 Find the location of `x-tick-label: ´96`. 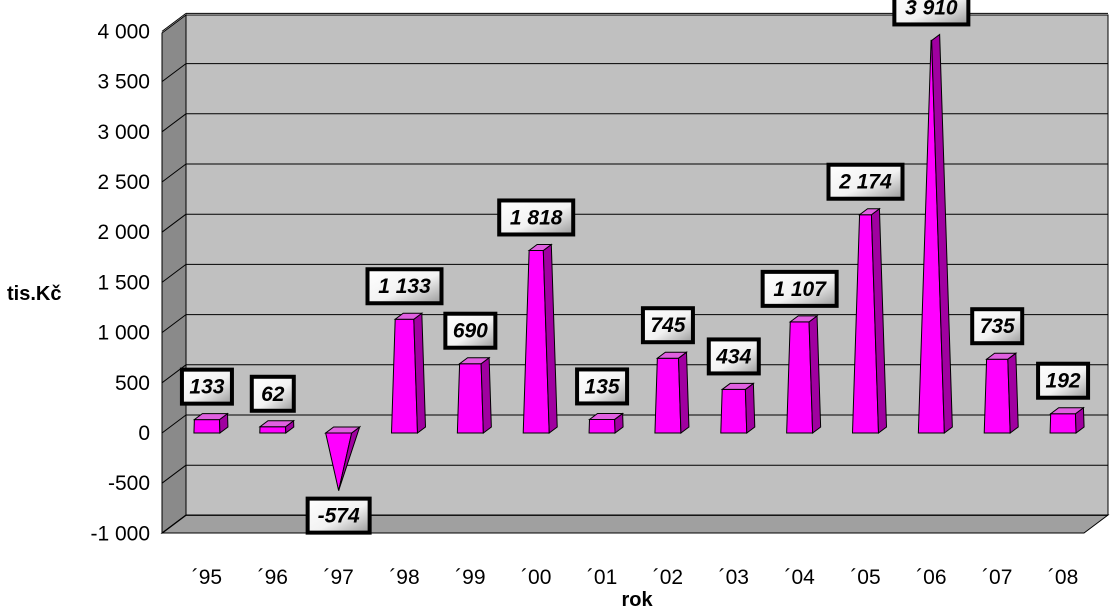

x-tick-label: ´96 is located at coordinates (273, 577).